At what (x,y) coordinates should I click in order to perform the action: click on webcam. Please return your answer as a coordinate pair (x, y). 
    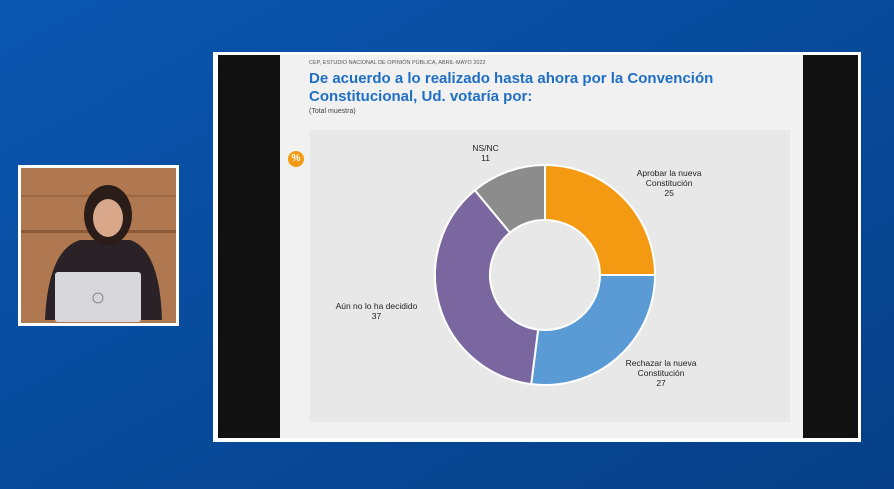
    Looking at the image, I should click on (98, 245).